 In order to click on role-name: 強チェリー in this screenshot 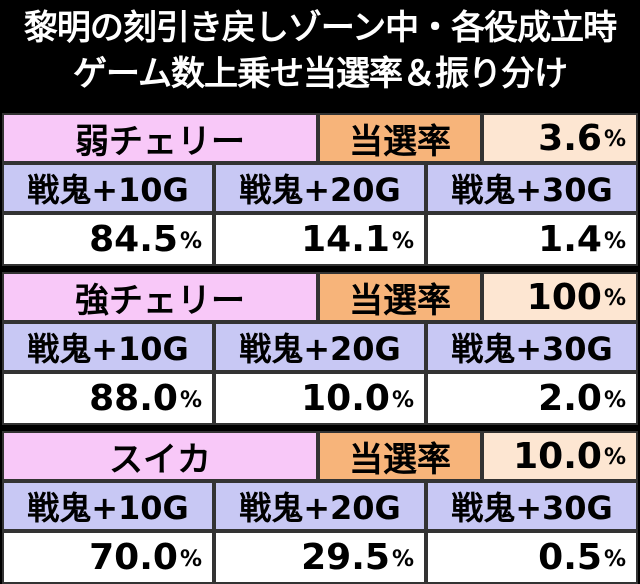, I will do `click(160, 297)`.